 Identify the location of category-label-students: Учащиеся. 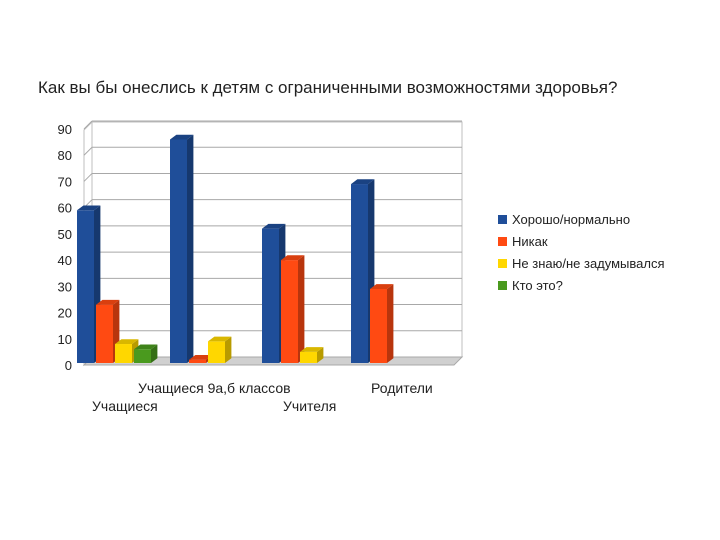
(125, 406).